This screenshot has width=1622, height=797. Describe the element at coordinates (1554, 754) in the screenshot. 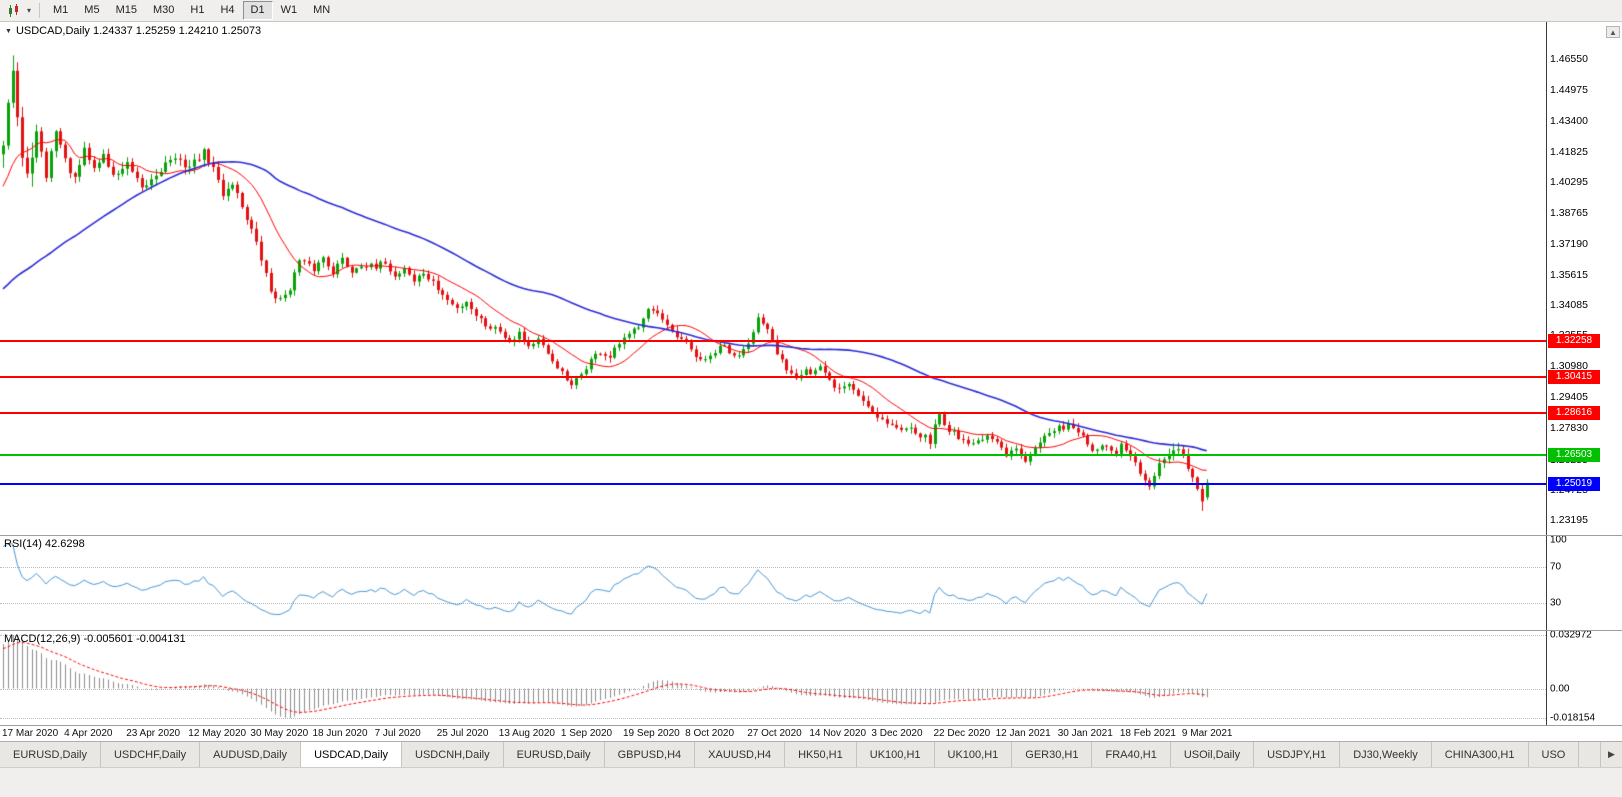

I see `symbol-tab-uso: USO` at that location.